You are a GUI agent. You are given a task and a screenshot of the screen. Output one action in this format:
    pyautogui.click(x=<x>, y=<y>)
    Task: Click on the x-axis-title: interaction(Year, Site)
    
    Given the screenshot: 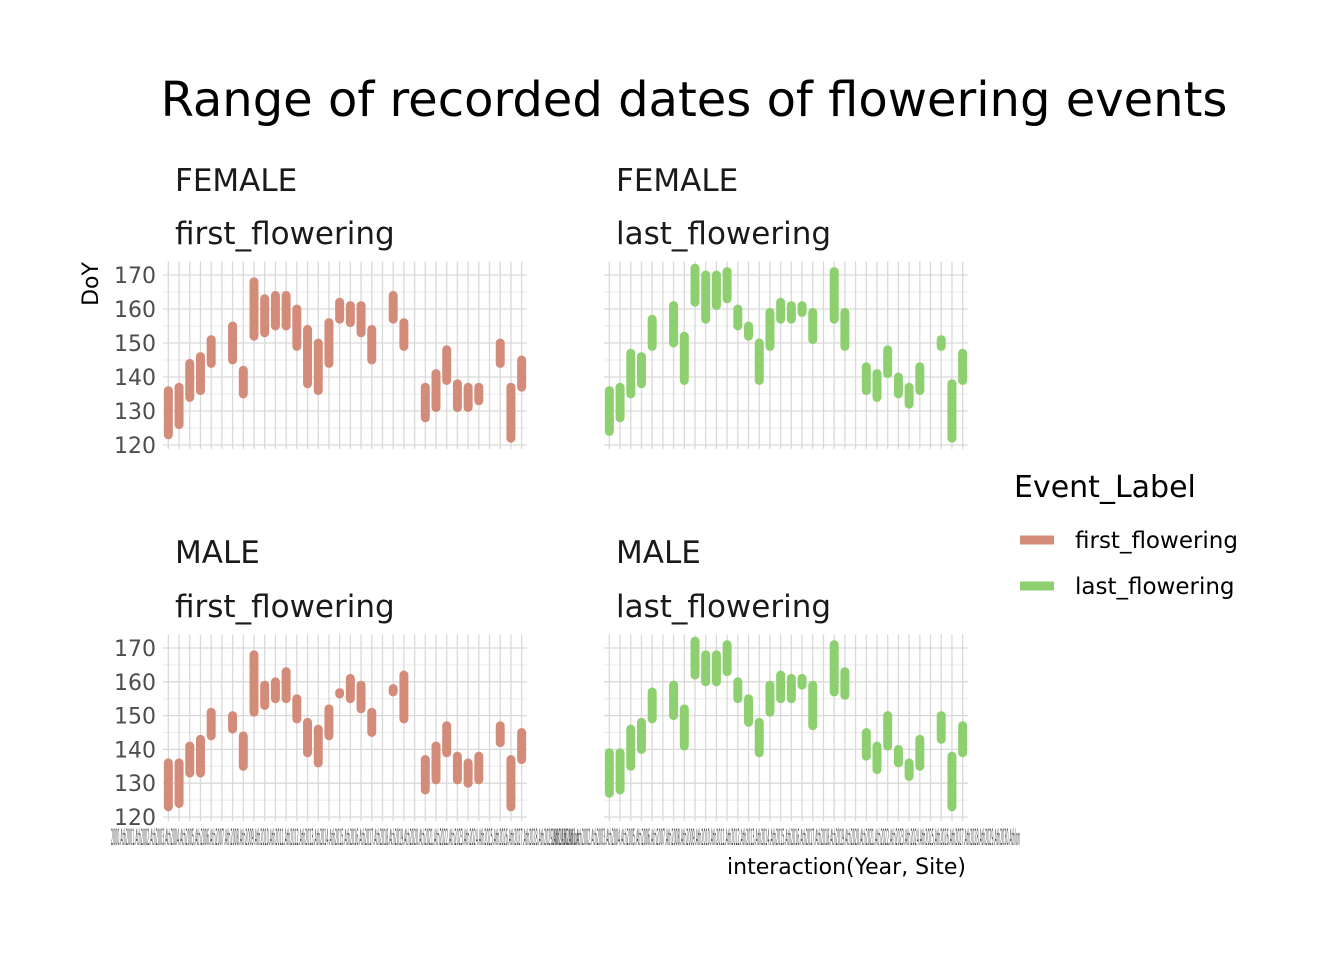 What is the action you would take?
    pyautogui.click(x=846, y=867)
    